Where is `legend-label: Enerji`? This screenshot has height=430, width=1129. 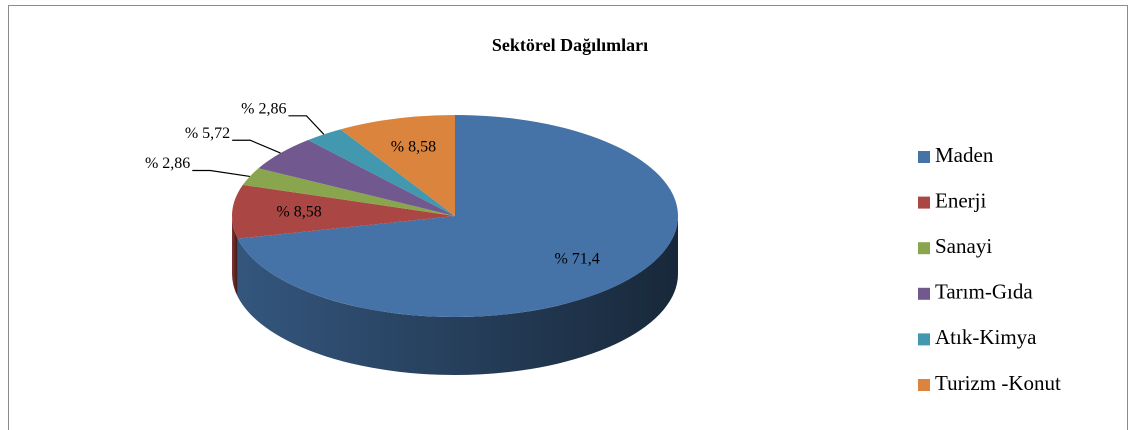
legend-label: Enerji is located at coordinates (960, 200).